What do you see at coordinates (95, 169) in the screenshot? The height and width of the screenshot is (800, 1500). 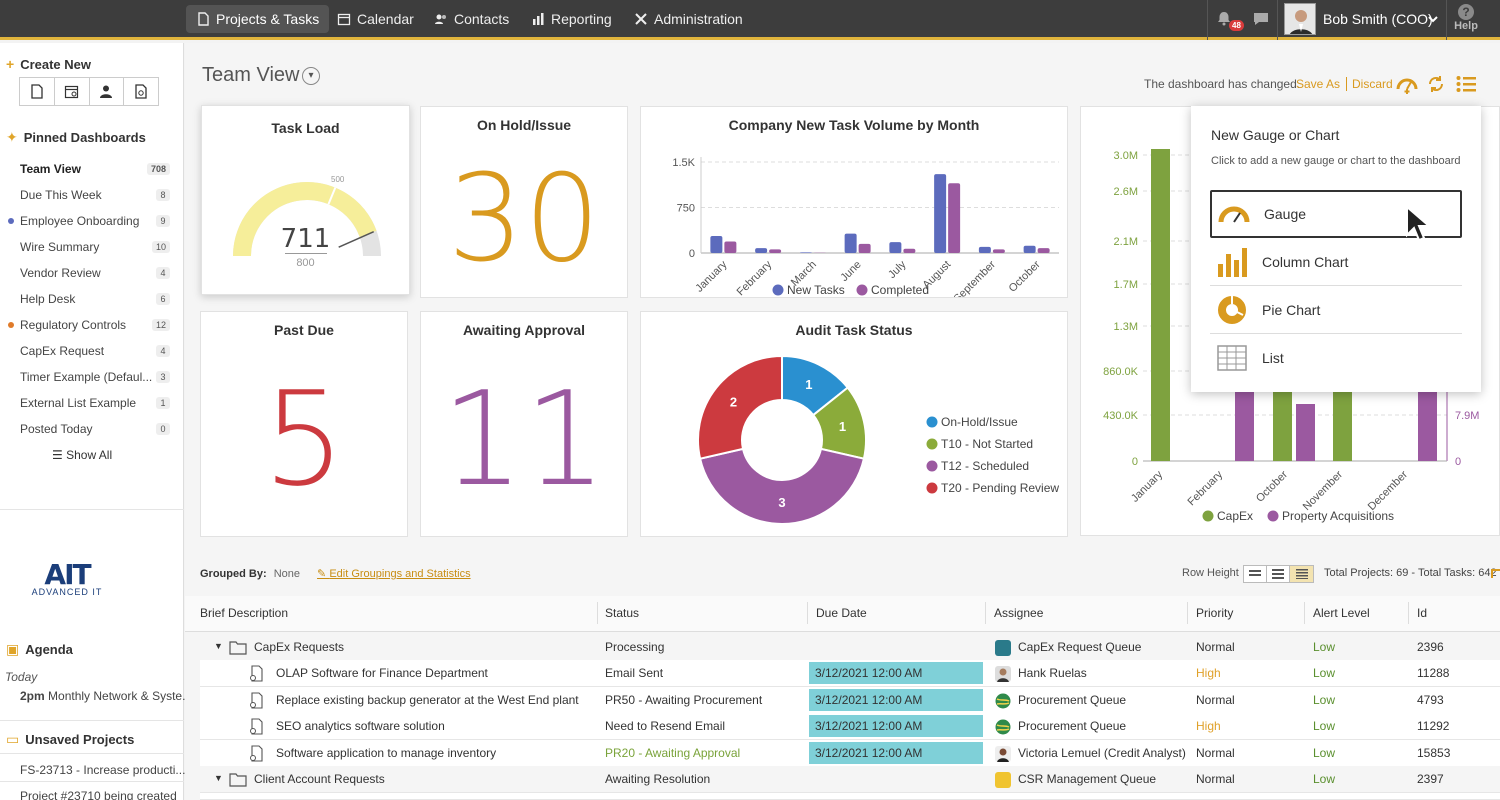 I see `sidebar-item-team-view: Team View 708` at bounding box center [95, 169].